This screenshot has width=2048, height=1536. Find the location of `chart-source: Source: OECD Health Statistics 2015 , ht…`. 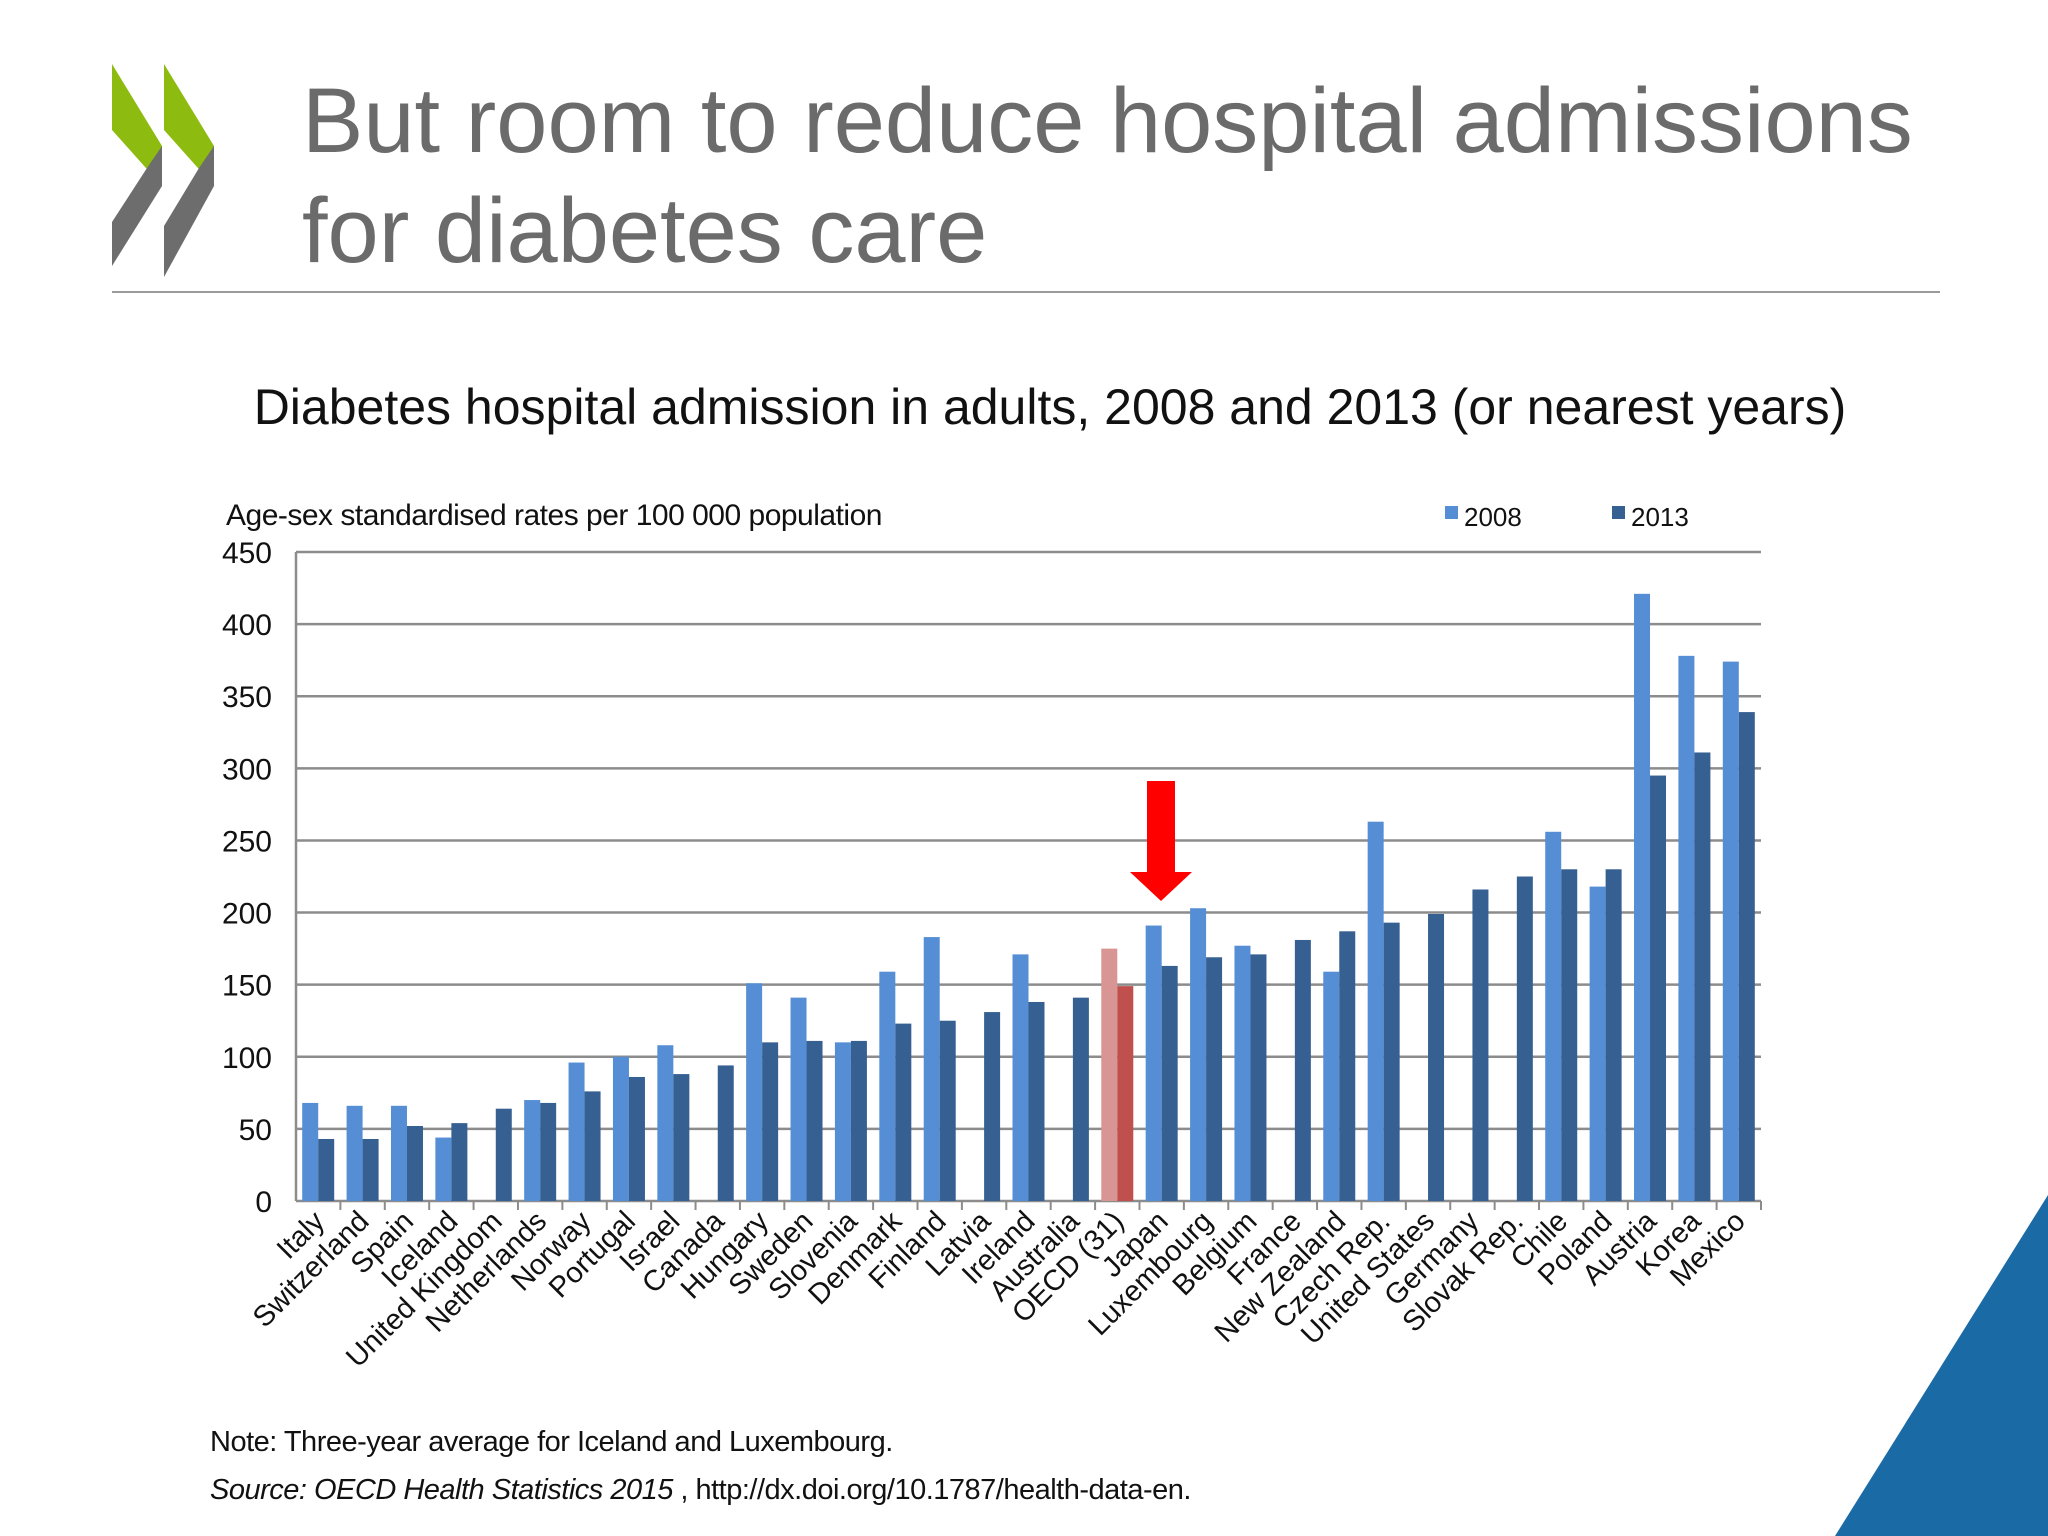

chart-source: Source: OECD Health Statistics 2015 , ht… is located at coordinates (700, 1490).